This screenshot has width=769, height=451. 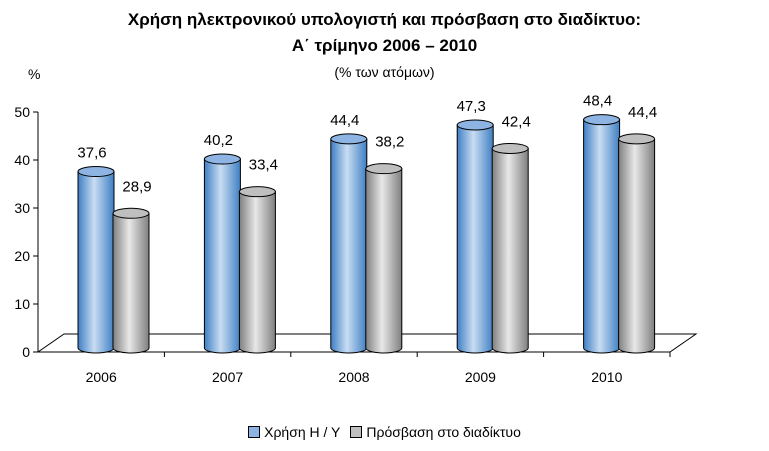 What do you see at coordinates (22, 304) in the screenshot?
I see `y-tick-label: 10` at bounding box center [22, 304].